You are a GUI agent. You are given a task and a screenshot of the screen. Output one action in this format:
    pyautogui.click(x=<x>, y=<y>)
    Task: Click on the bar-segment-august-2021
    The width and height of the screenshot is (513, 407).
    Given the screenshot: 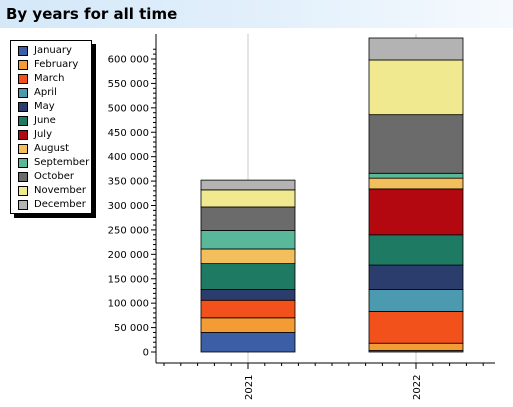 What is the action you would take?
    pyautogui.click(x=248, y=256)
    